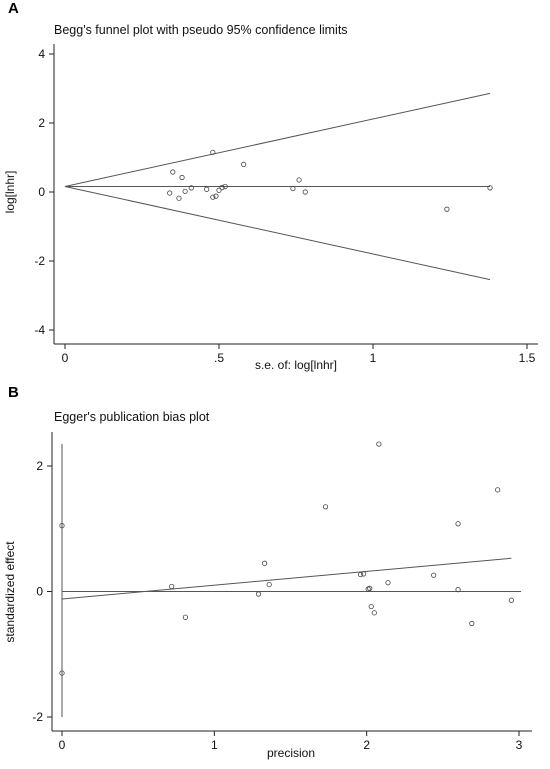 The image size is (550, 769). Describe the element at coordinates (519, 745) in the screenshot. I see `panel-b-x-tick-label: 3` at that location.